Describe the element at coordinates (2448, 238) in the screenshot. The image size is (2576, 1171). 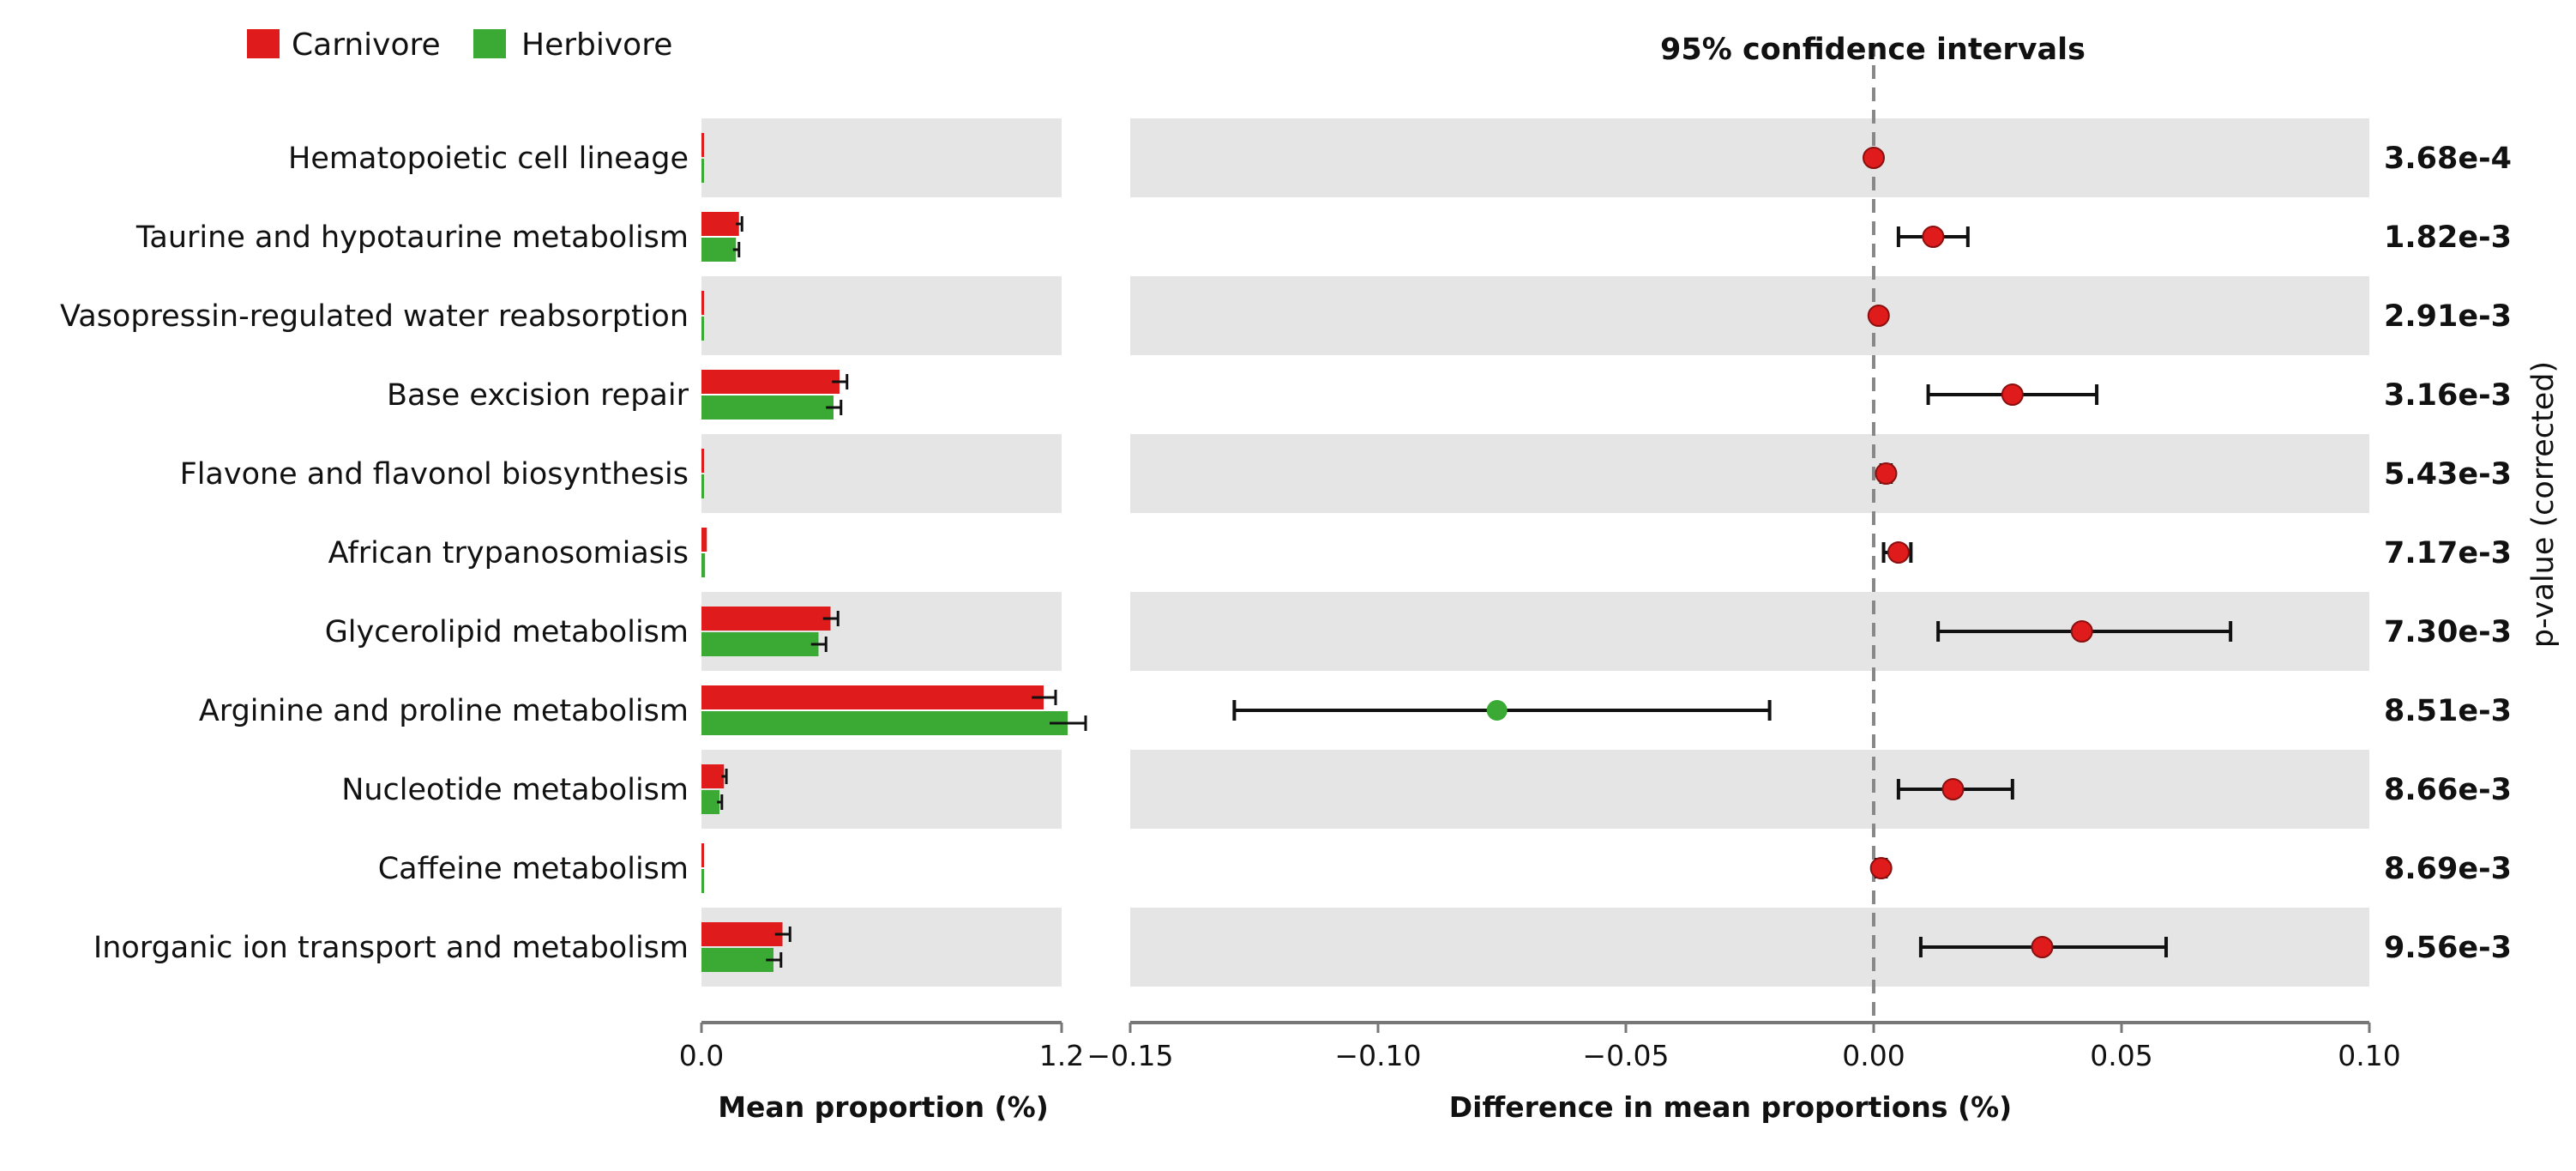
I see `p-value-label: 1.82e-3` at that location.